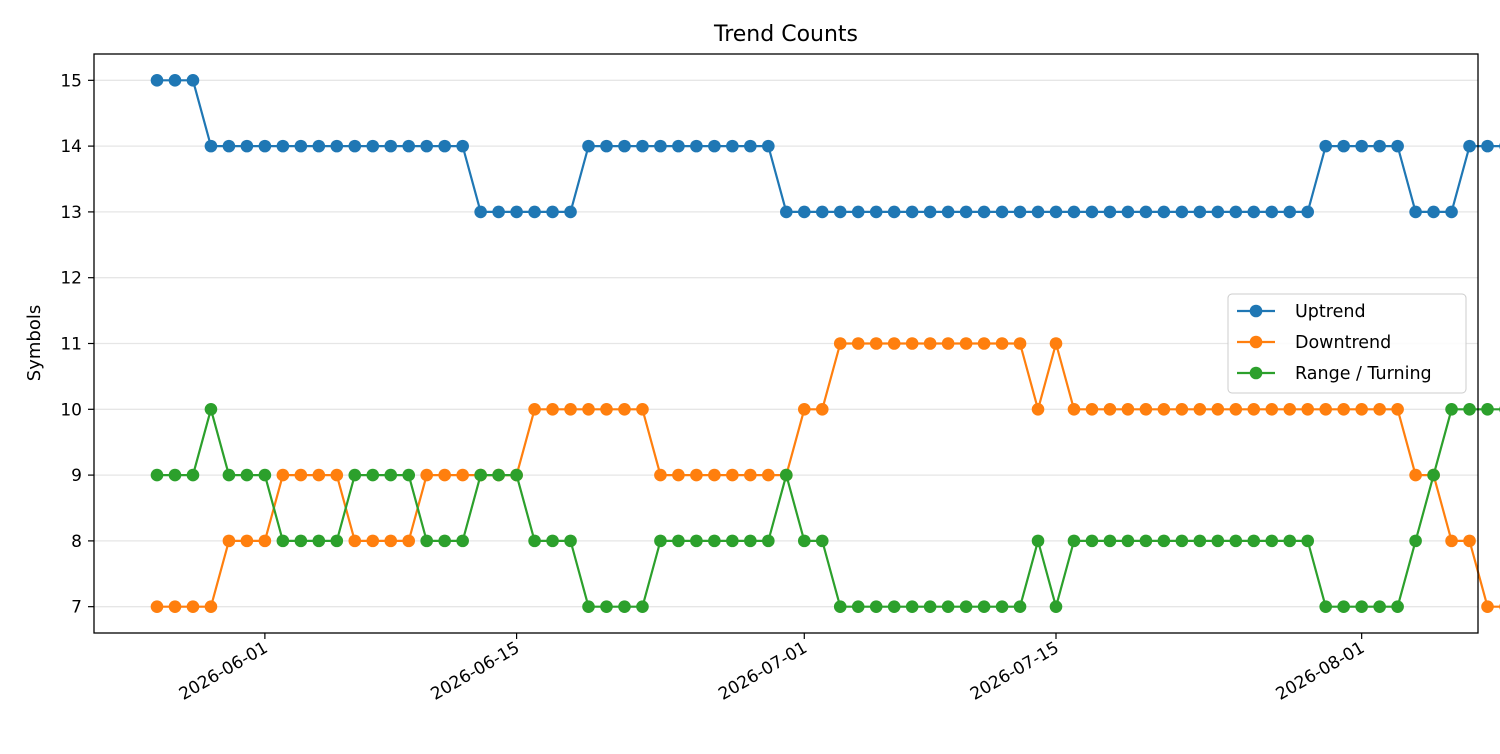 This screenshot has height=754, width=1500. I want to click on legend-marker, so click(1256, 373).